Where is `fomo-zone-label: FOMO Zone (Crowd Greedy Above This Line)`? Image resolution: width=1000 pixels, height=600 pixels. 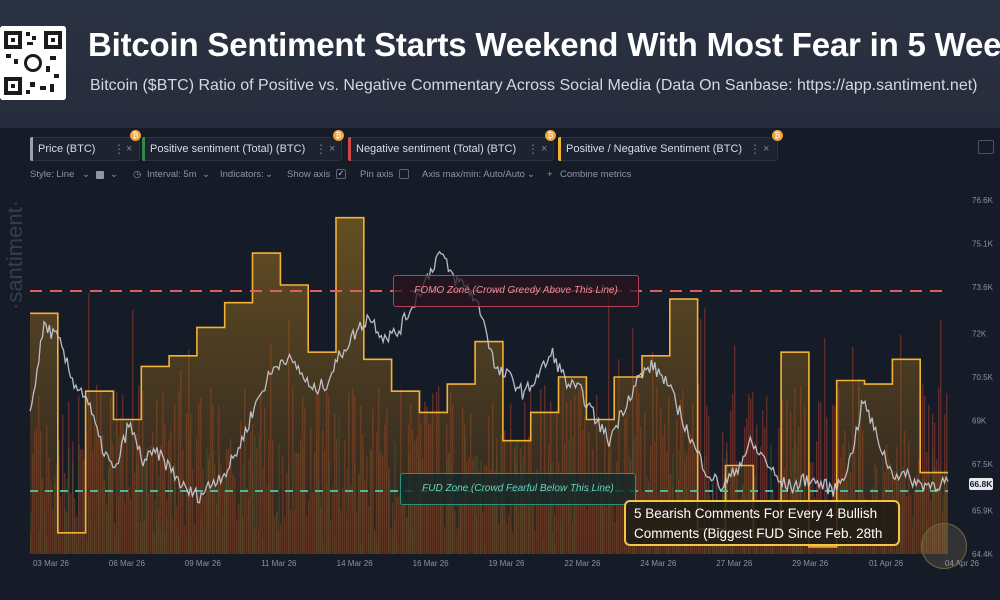
fomo-zone-label: FOMO Zone (Crowd Greedy Above This Line) is located at coordinates (516, 291).